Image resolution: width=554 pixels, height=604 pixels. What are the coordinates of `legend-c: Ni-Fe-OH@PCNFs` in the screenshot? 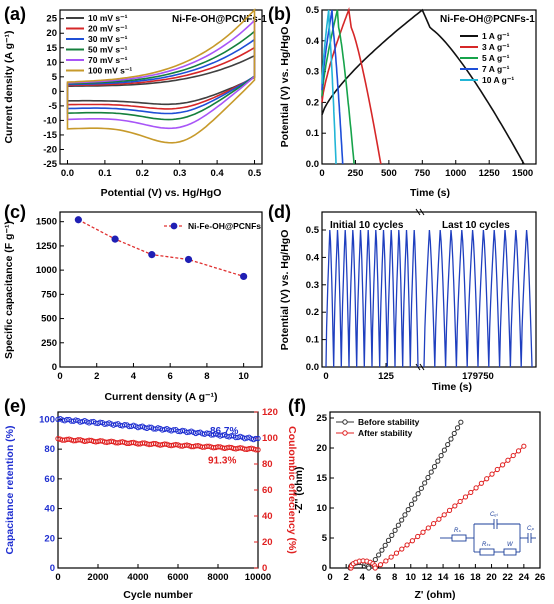 It's located at (212, 226).